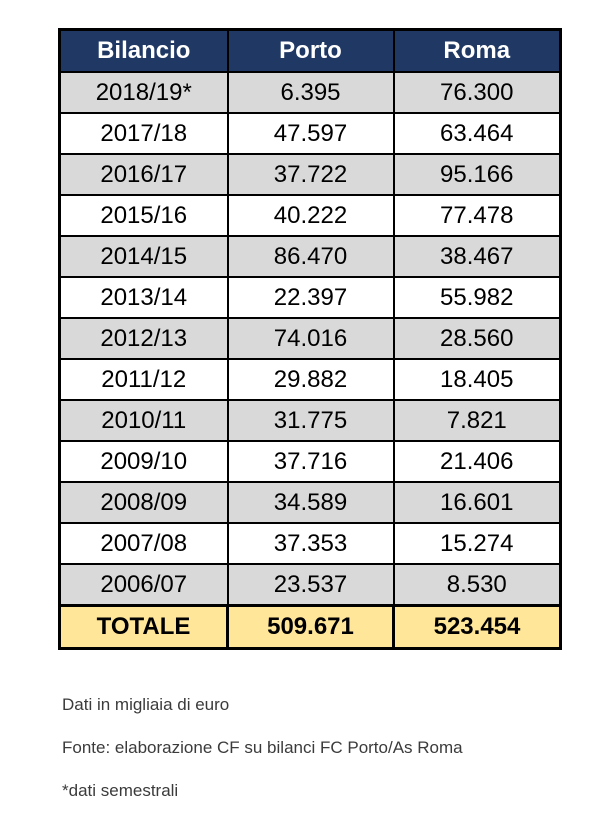  I want to click on porto-value-cell: 34.589, so click(310, 502).